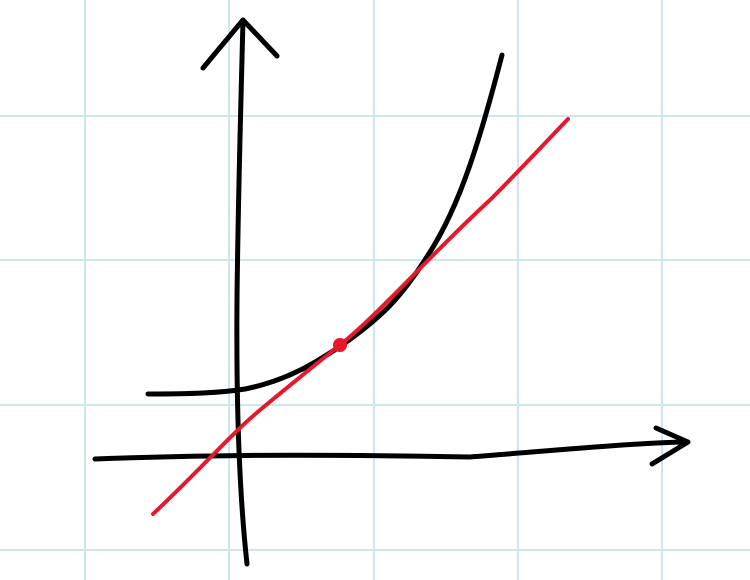 Image resolution: width=750 pixels, height=580 pixels. I want to click on x-axis-arrowhead, so click(670, 446).